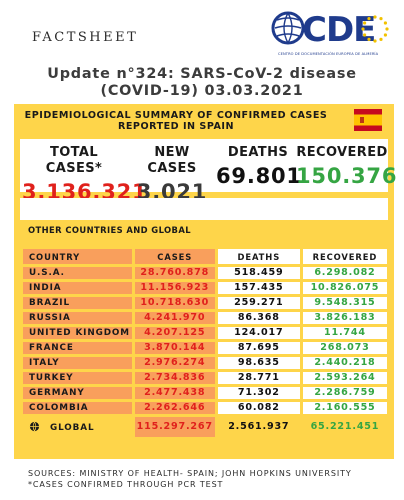 The image size is (404, 500). Describe the element at coordinates (258, 333) in the screenshot. I see `deaths-cell: 124.017` at that location.